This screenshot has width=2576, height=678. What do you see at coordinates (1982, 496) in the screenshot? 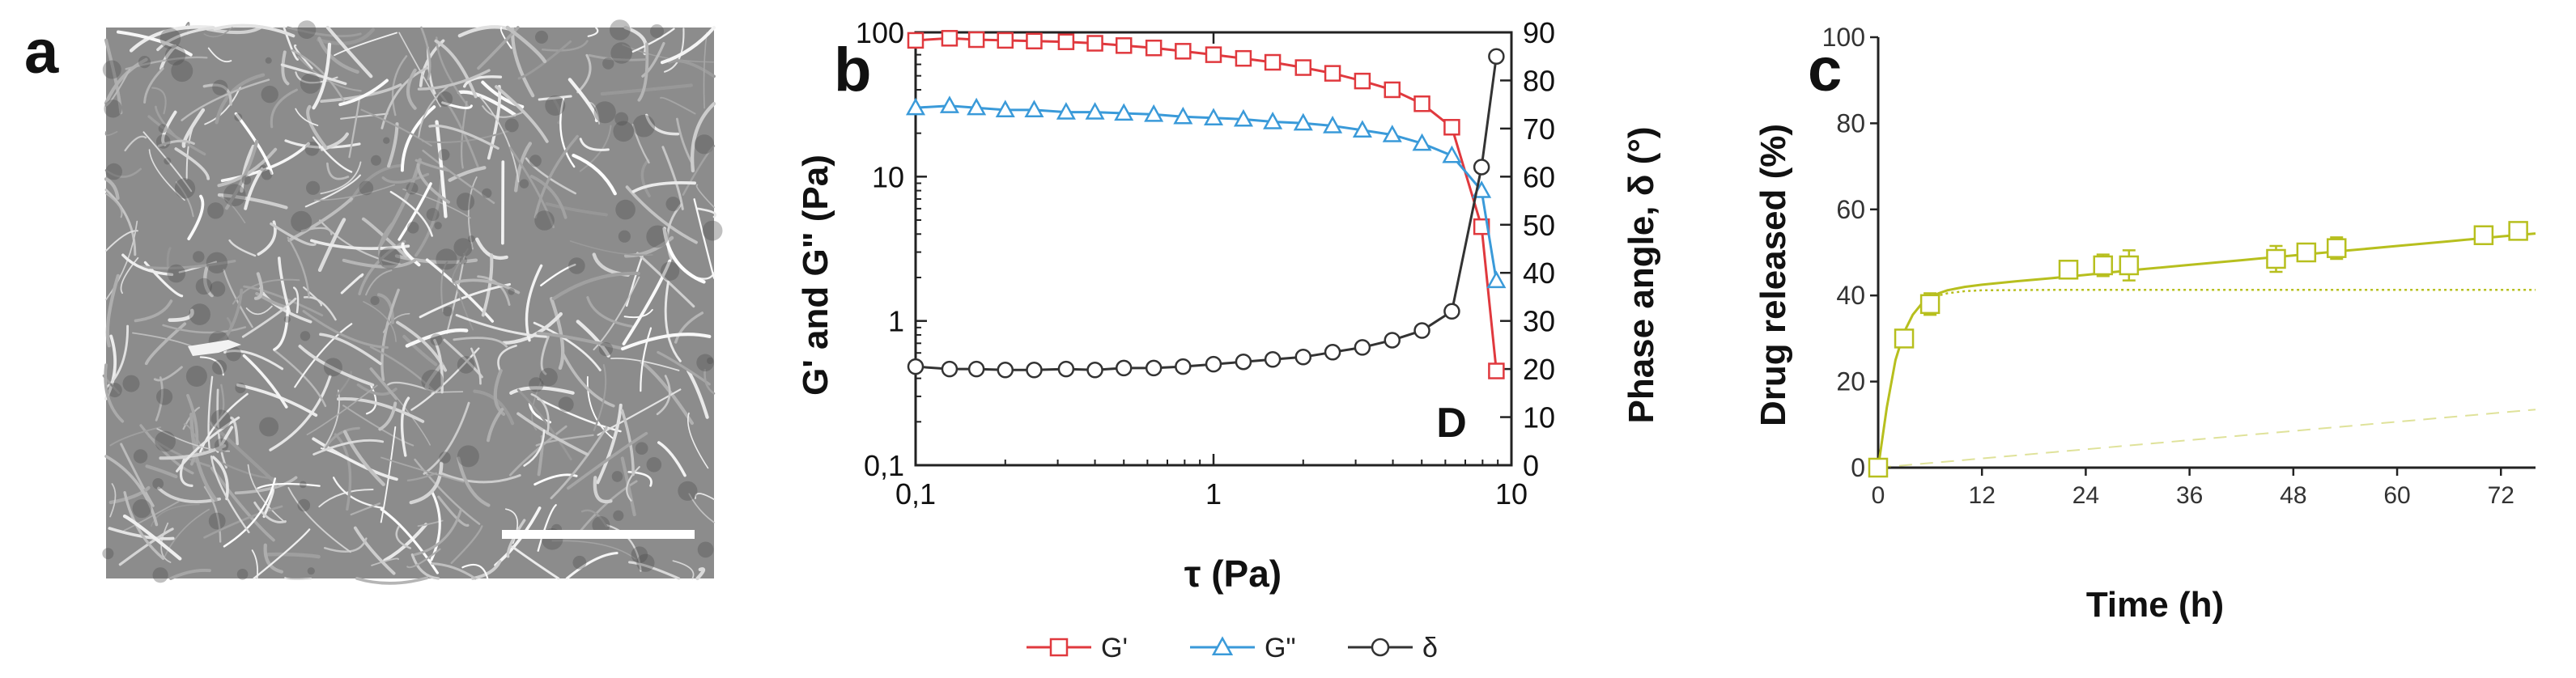
I see `x-tick-label-c: 12` at bounding box center [1982, 496].